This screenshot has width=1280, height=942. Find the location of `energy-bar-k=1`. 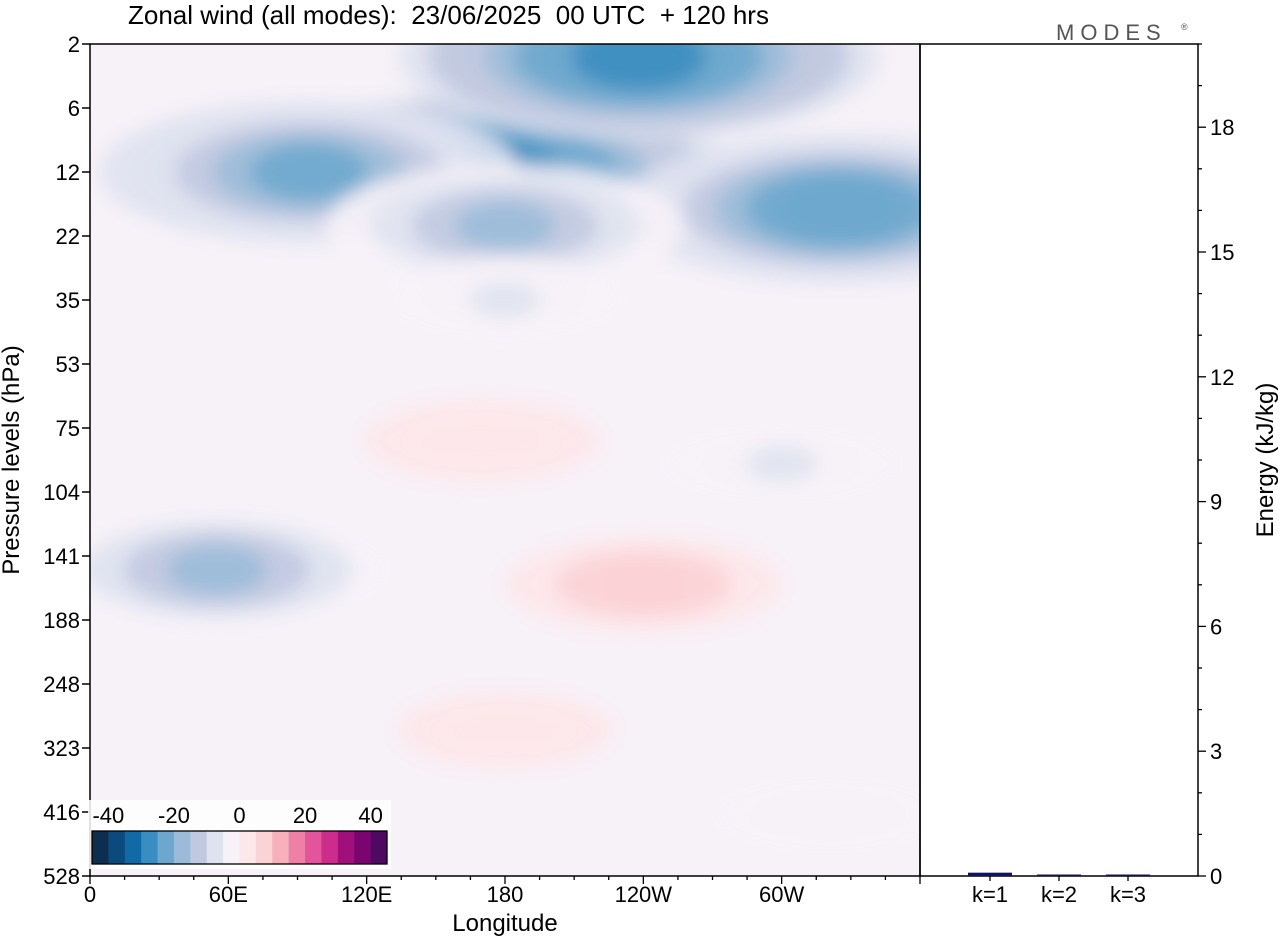

energy-bar-k=1 is located at coordinates (990, 874).